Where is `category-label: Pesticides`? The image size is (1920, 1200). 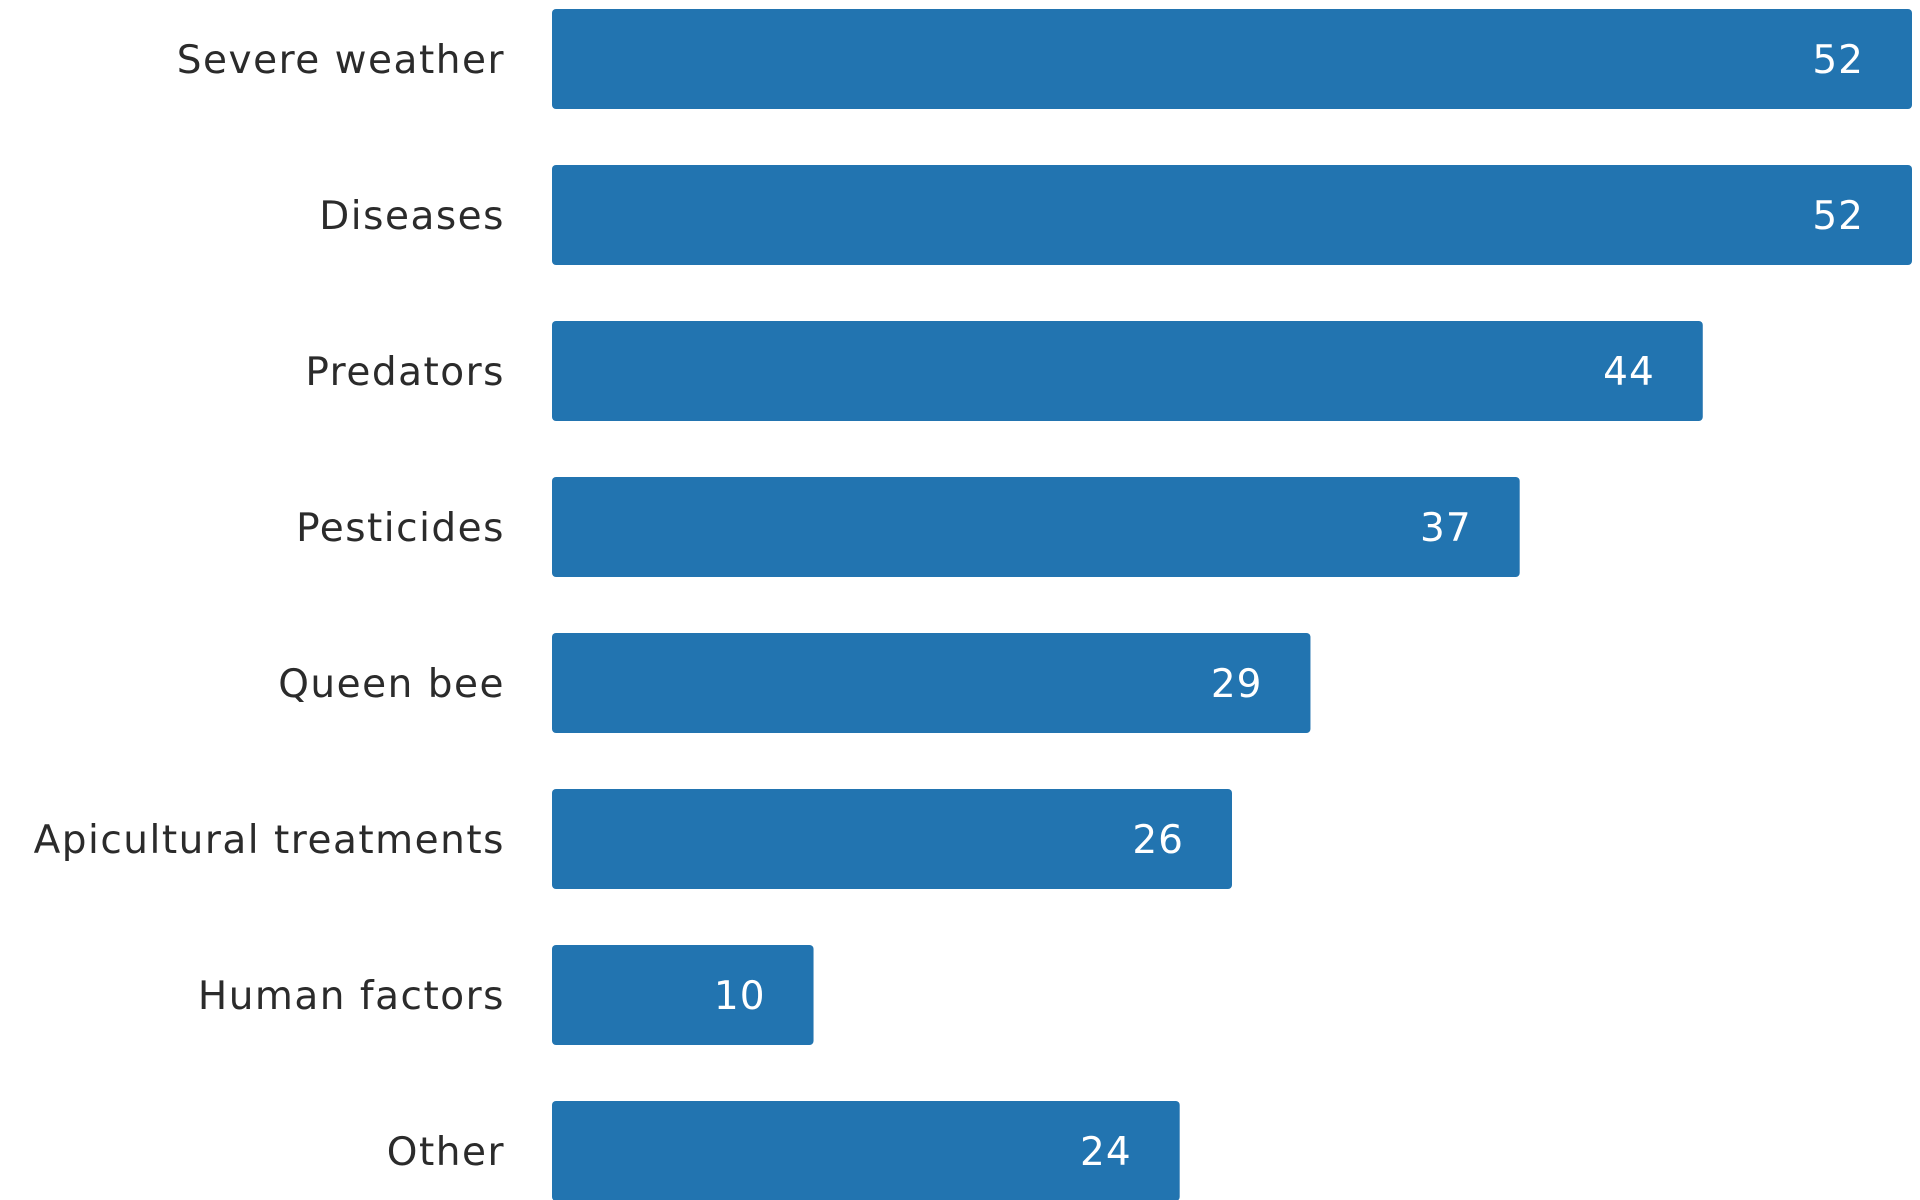
category-label: Pesticides is located at coordinates (400, 528).